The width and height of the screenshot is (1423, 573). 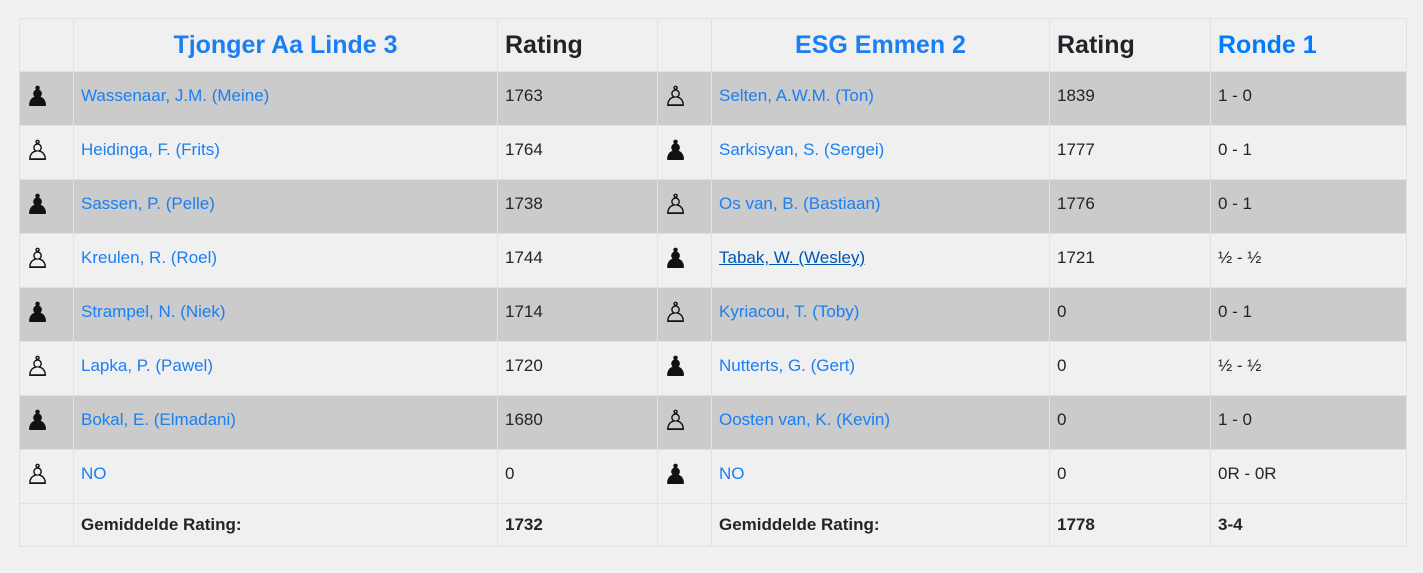 What do you see at coordinates (285, 98) in the screenshot?
I see `home-player-cell: Wassenaar, J.M. (Meine)` at bounding box center [285, 98].